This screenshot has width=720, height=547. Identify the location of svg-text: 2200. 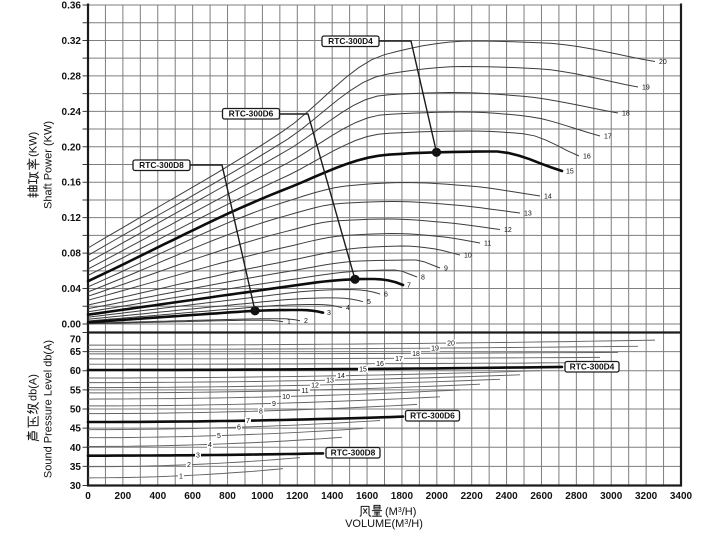
(472, 496).